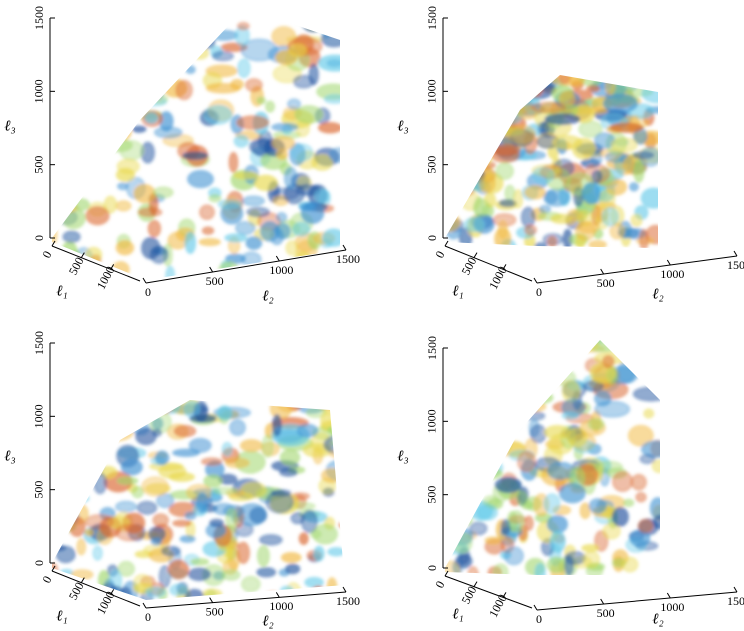 This screenshot has height=631, width=744. What do you see at coordinates (432, 238) in the screenshot?
I see `z-tick-label: 0` at bounding box center [432, 238].